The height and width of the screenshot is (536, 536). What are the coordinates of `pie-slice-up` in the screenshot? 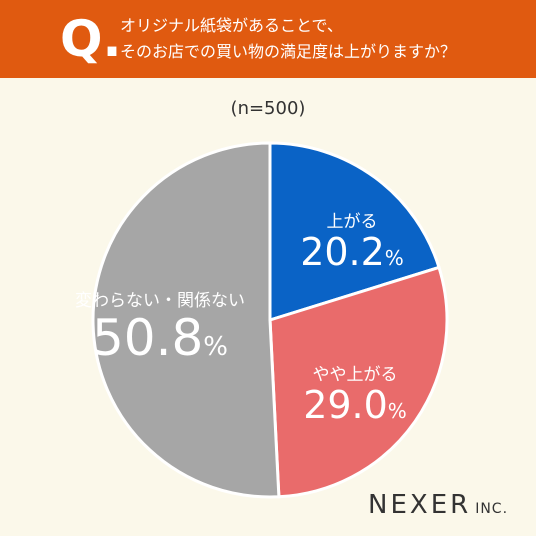 It's located at (354, 232).